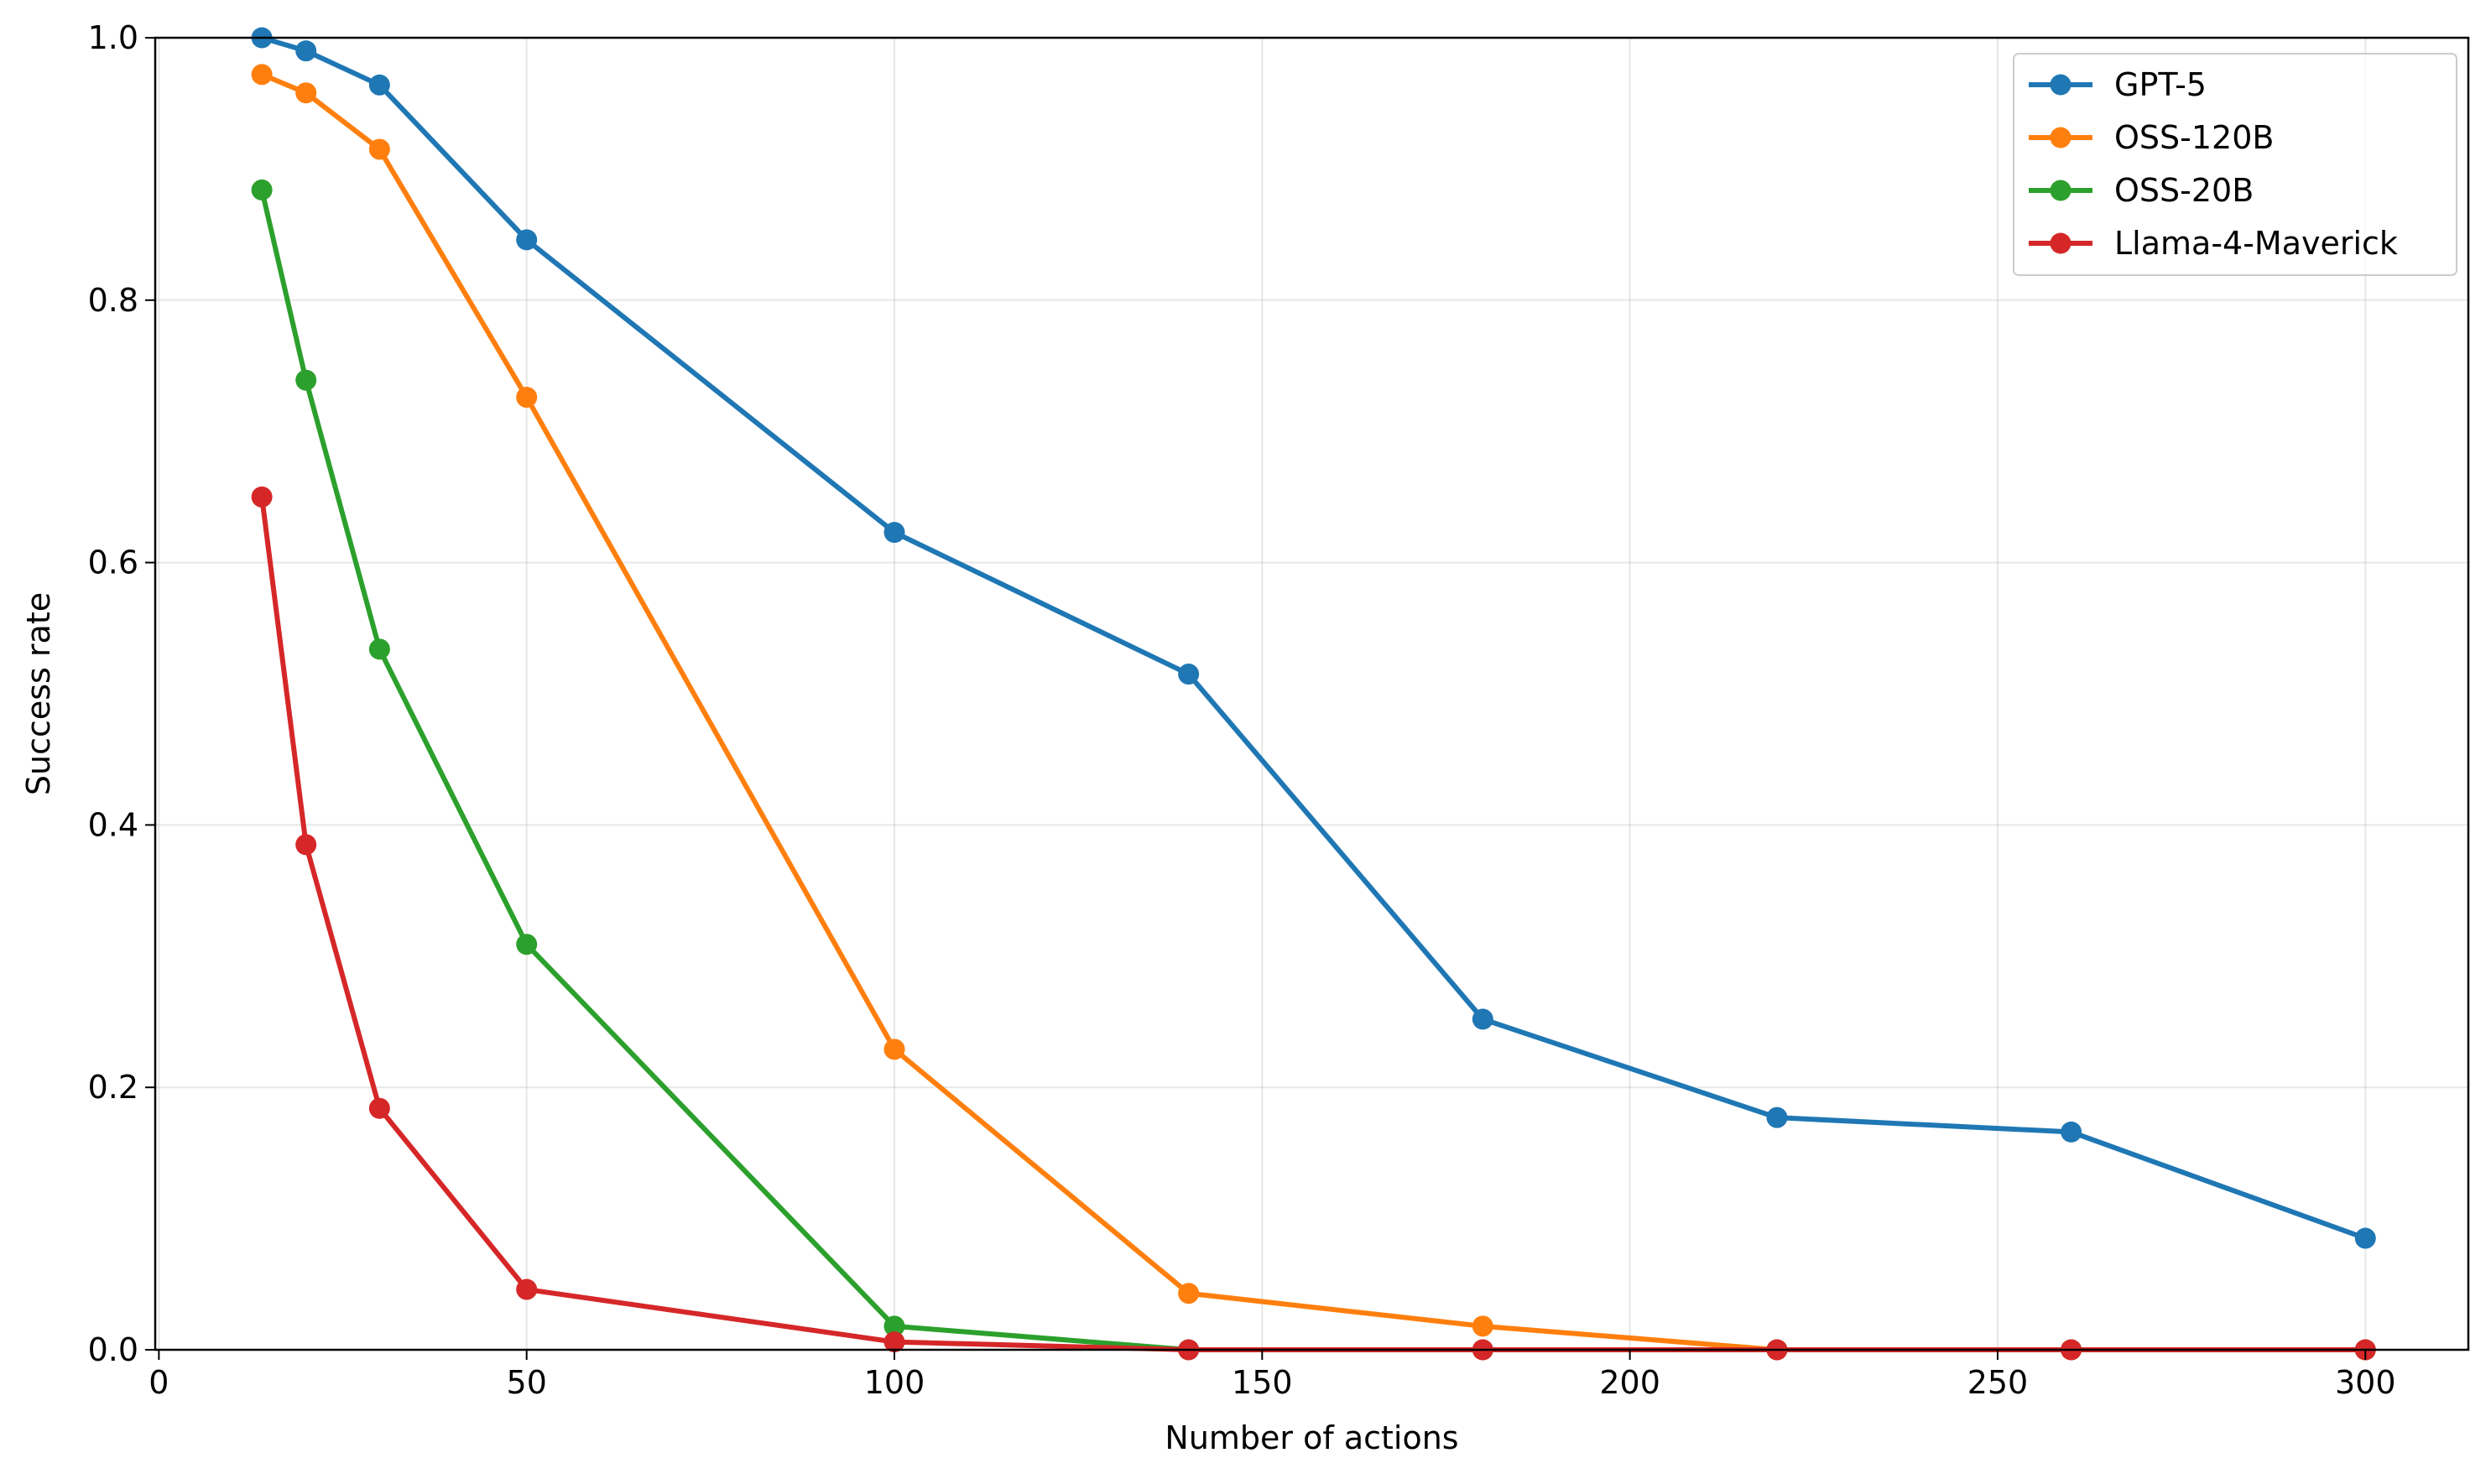 This screenshot has height=1484, width=2491. I want to click on legend-item-oss-120b: OSS-120B, so click(2151, 137).